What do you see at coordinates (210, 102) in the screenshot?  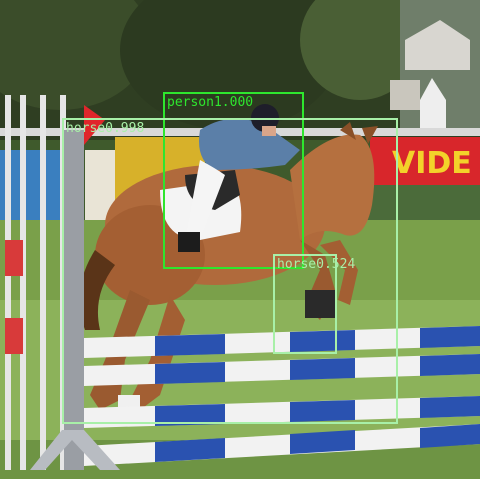 I see `detection-label-person: person1.000` at bounding box center [210, 102].